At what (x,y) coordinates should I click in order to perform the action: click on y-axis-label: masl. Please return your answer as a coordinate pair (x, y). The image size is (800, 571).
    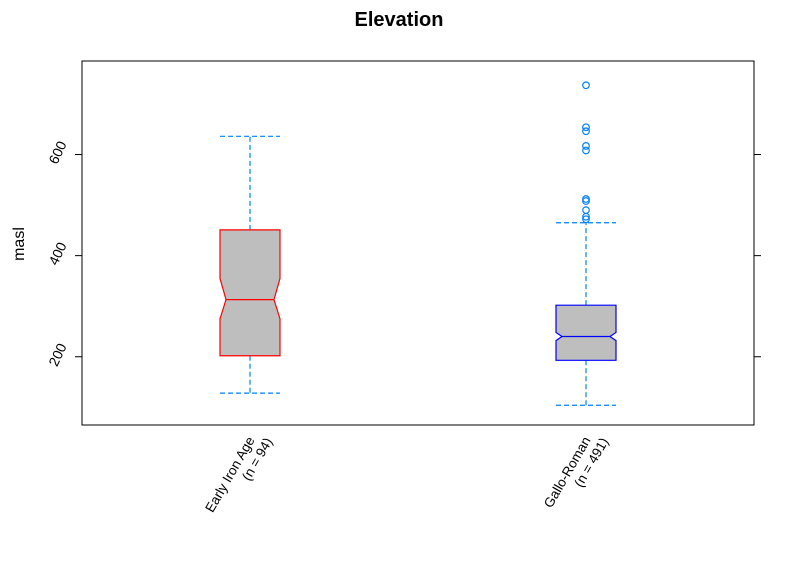
    Looking at the image, I should click on (19, 244).